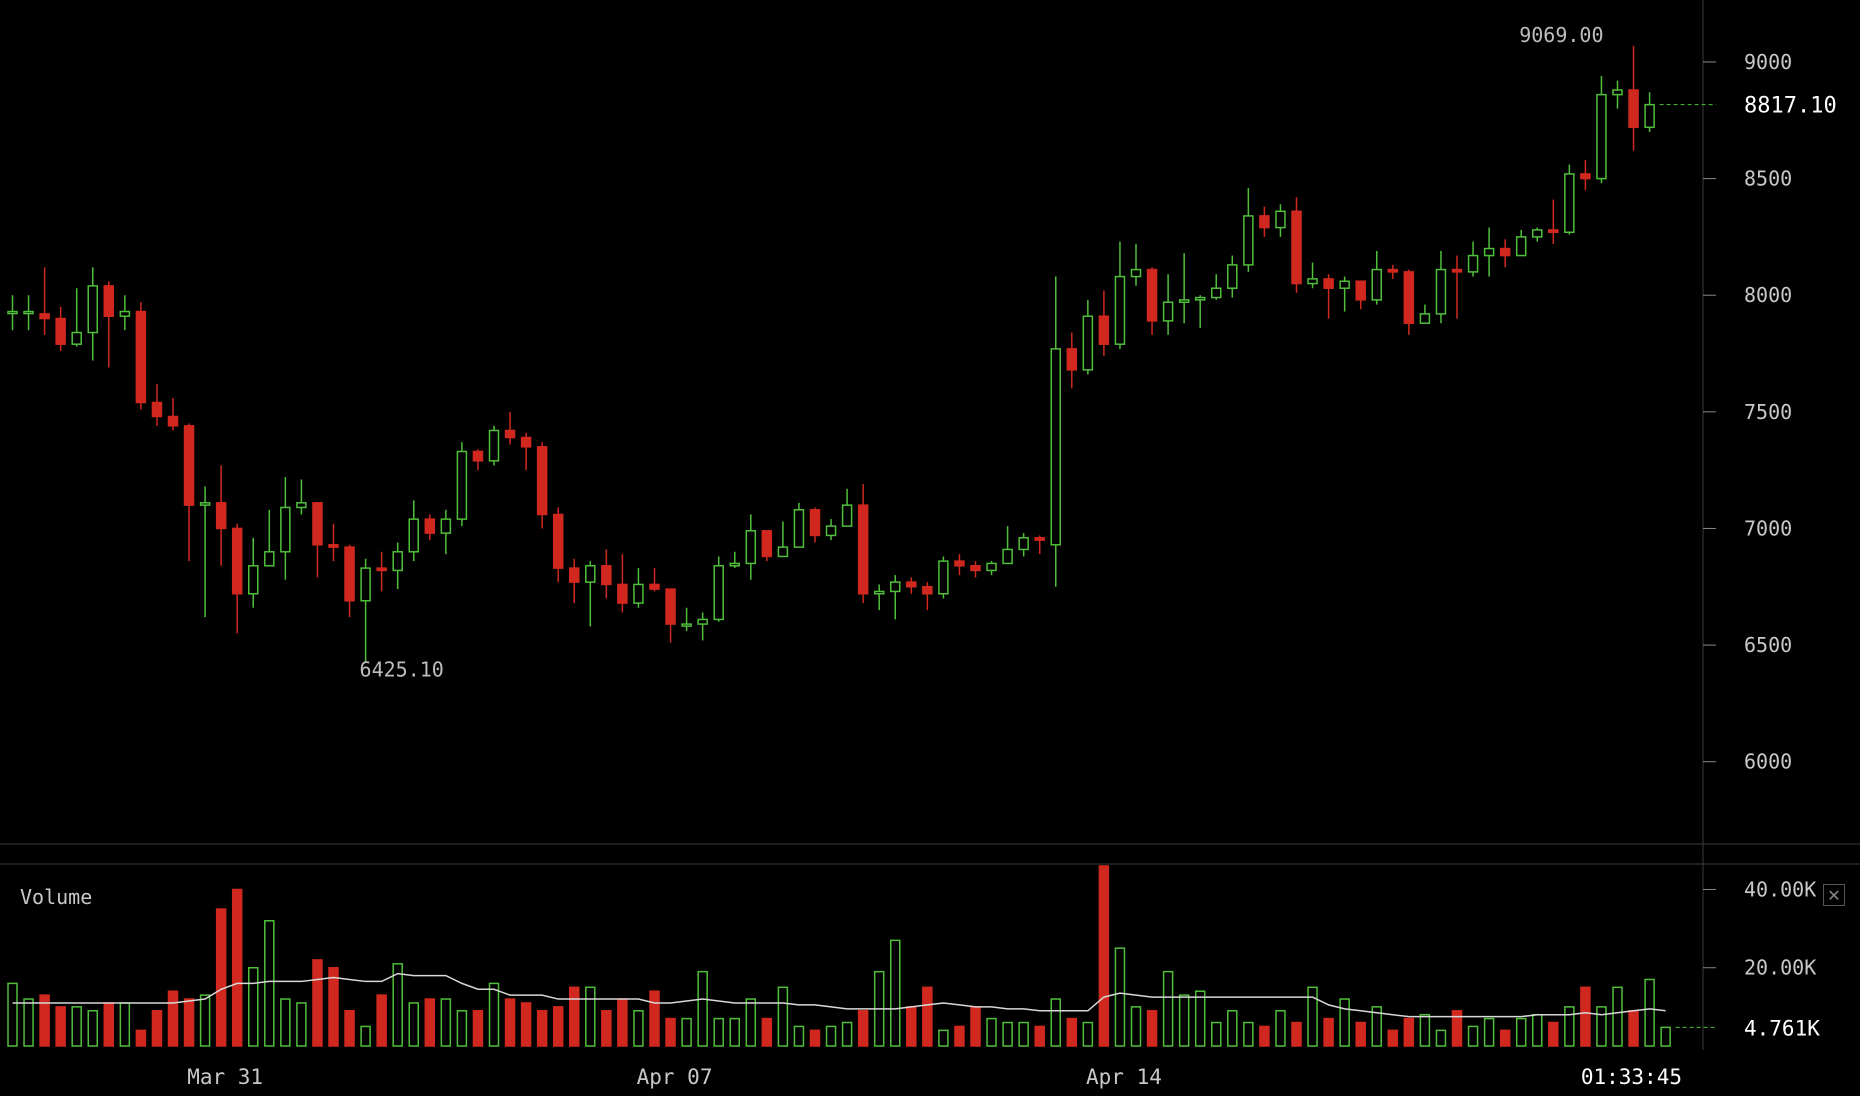 The image size is (1860, 1096). What do you see at coordinates (1834, 895) in the screenshot?
I see `close-volume-panel-button: ✕` at bounding box center [1834, 895].